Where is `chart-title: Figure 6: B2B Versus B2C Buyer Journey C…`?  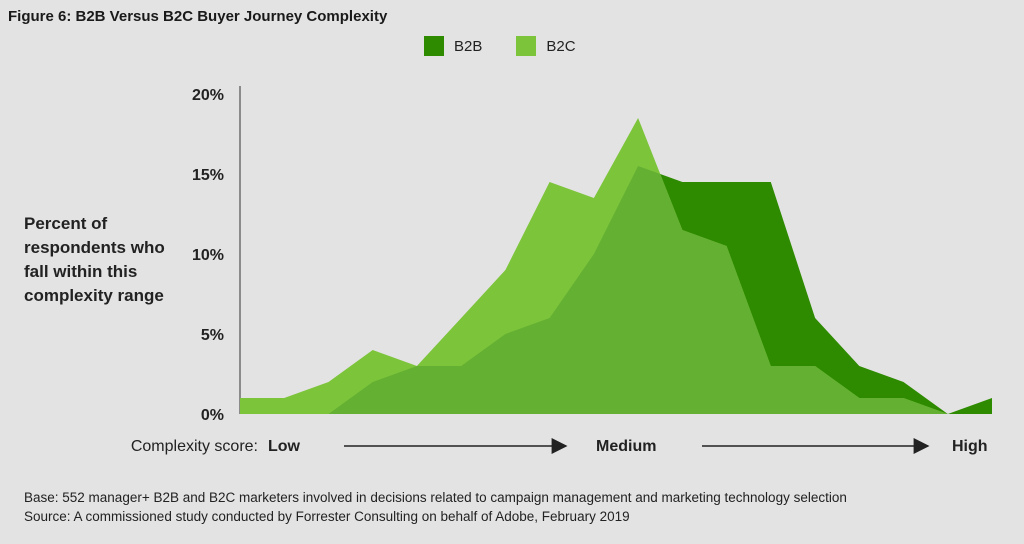 chart-title: Figure 6: B2B Versus B2C Buyer Journey C… is located at coordinates (198, 16).